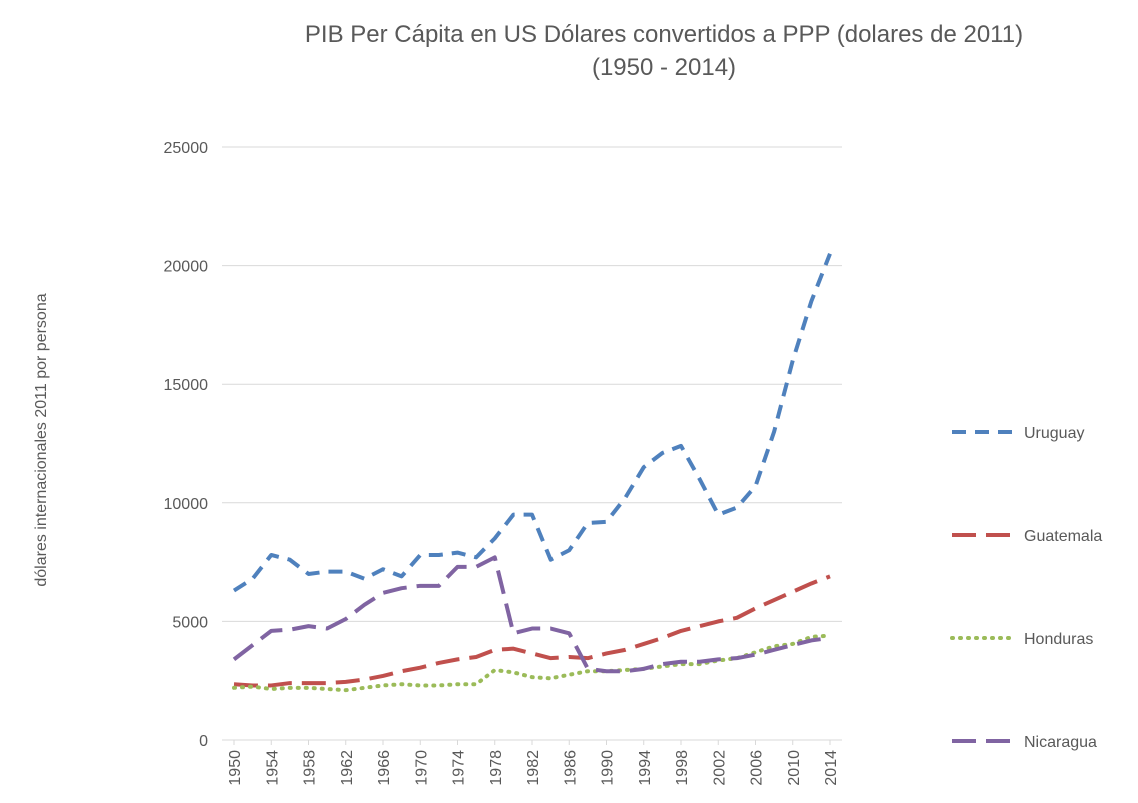  What do you see at coordinates (682, 768) in the screenshot?
I see `x-tick-label: 1998` at bounding box center [682, 768].